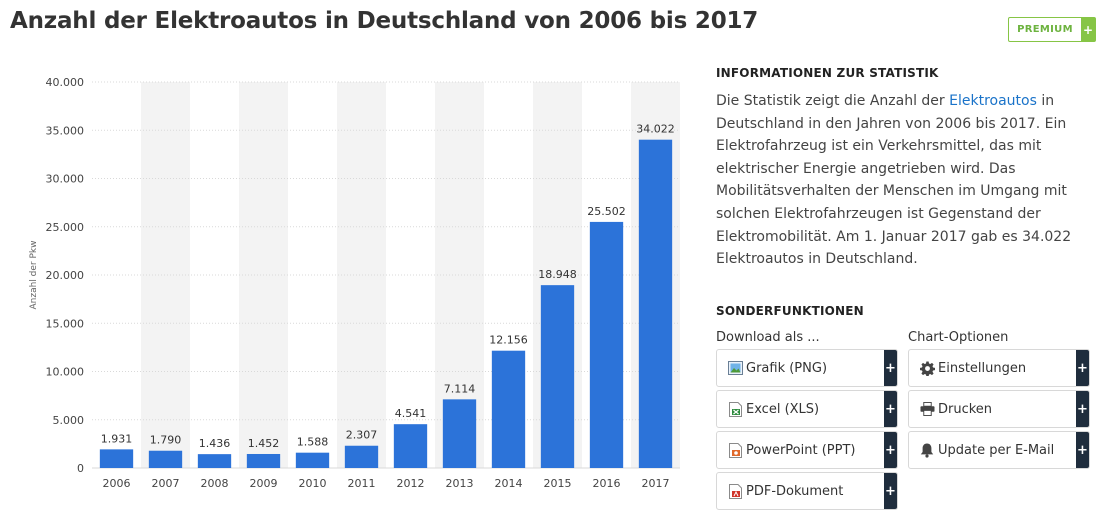 This screenshot has height=515, width=1105. I want to click on bar-value-label: 4.541, so click(411, 413).